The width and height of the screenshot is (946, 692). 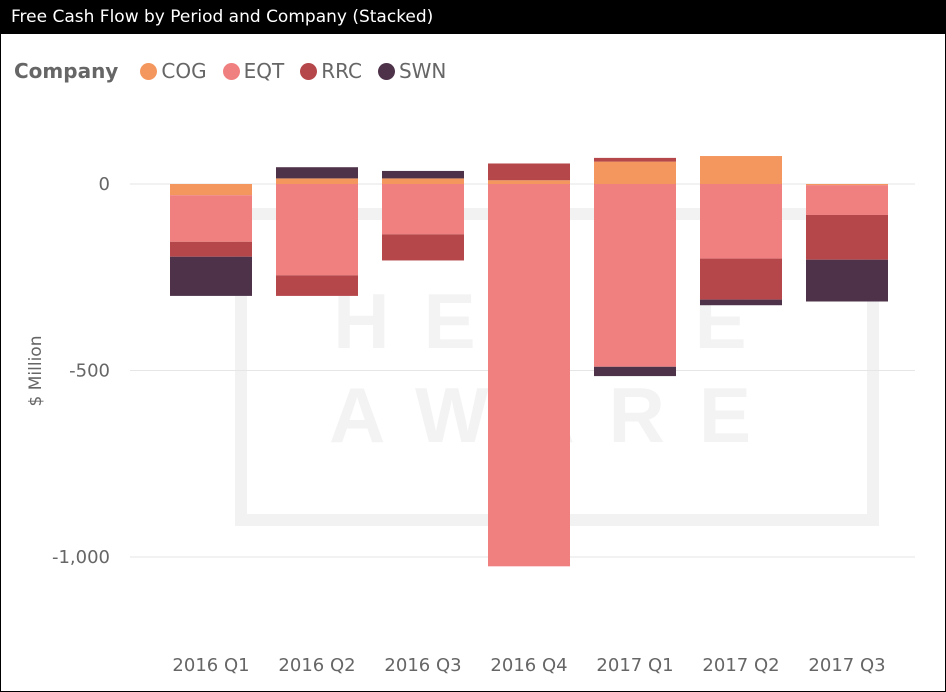 What do you see at coordinates (89, 371) in the screenshot?
I see `y-tick-label: -500` at bounding box center [89, 371].